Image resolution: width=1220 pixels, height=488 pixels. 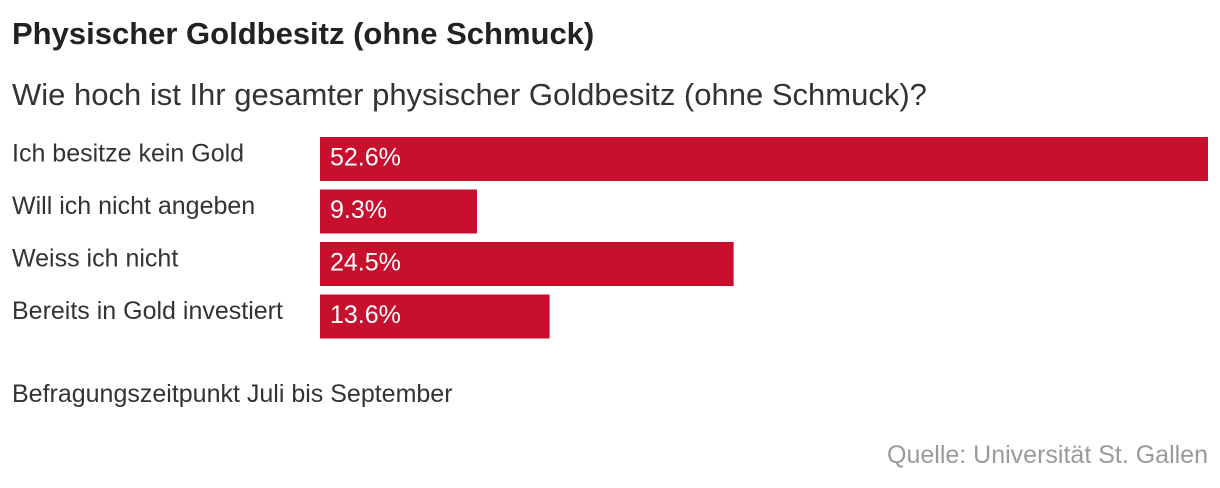 What do you see at coordinates (1047, 455) in the screenshot?
I see `source-credit: Quelle: Universität St. Gallen` at bounding box center [1047, 455].